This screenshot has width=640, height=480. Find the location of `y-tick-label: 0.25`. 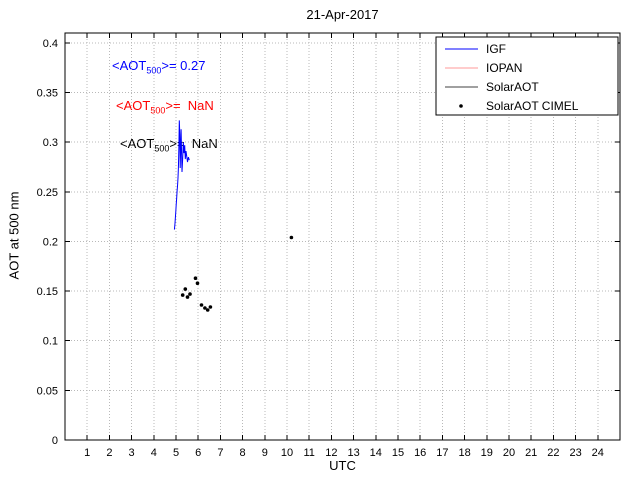

y-tick-label: 0.25 is located at coordinates (47, 193).